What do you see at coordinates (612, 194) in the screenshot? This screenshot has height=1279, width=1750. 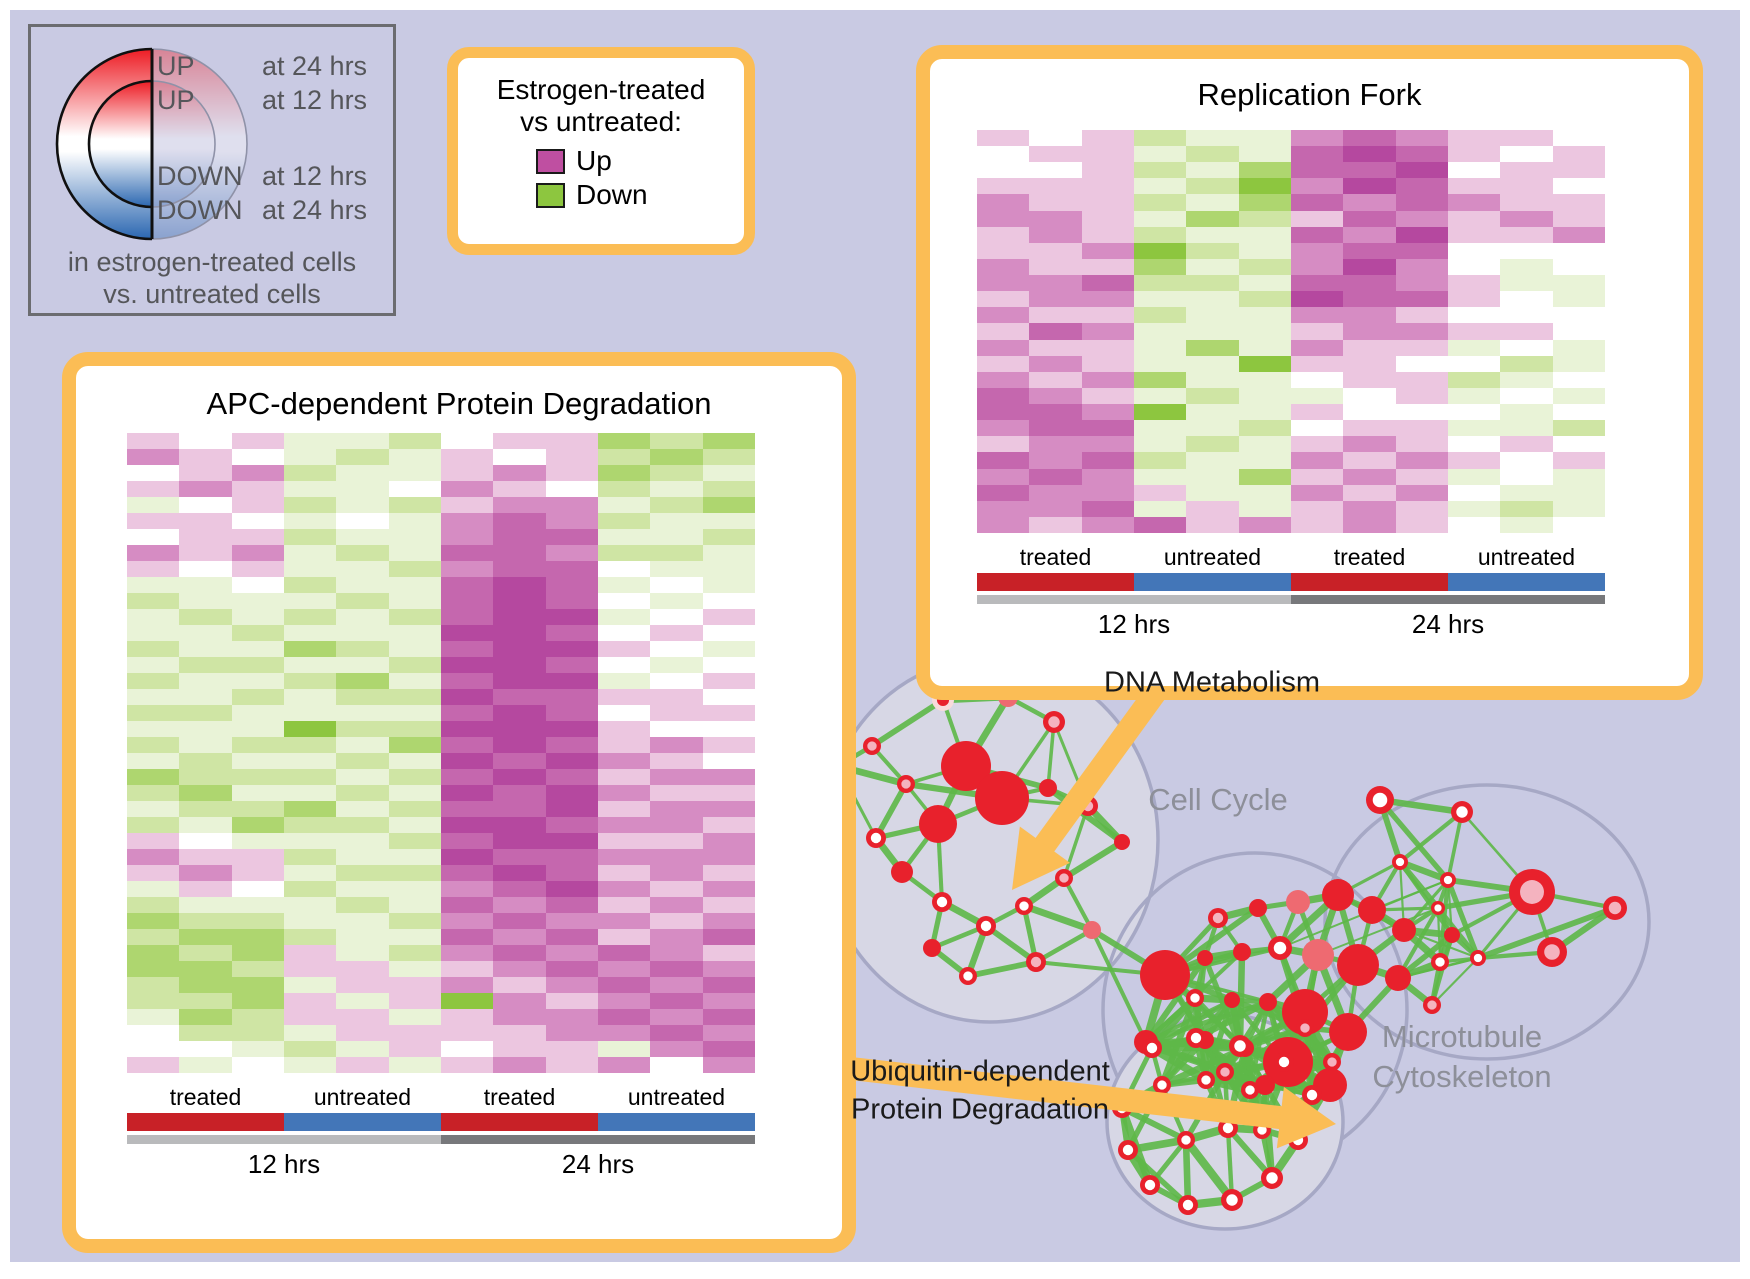 I see `down-label: Down` at bounding box center [612, 194].